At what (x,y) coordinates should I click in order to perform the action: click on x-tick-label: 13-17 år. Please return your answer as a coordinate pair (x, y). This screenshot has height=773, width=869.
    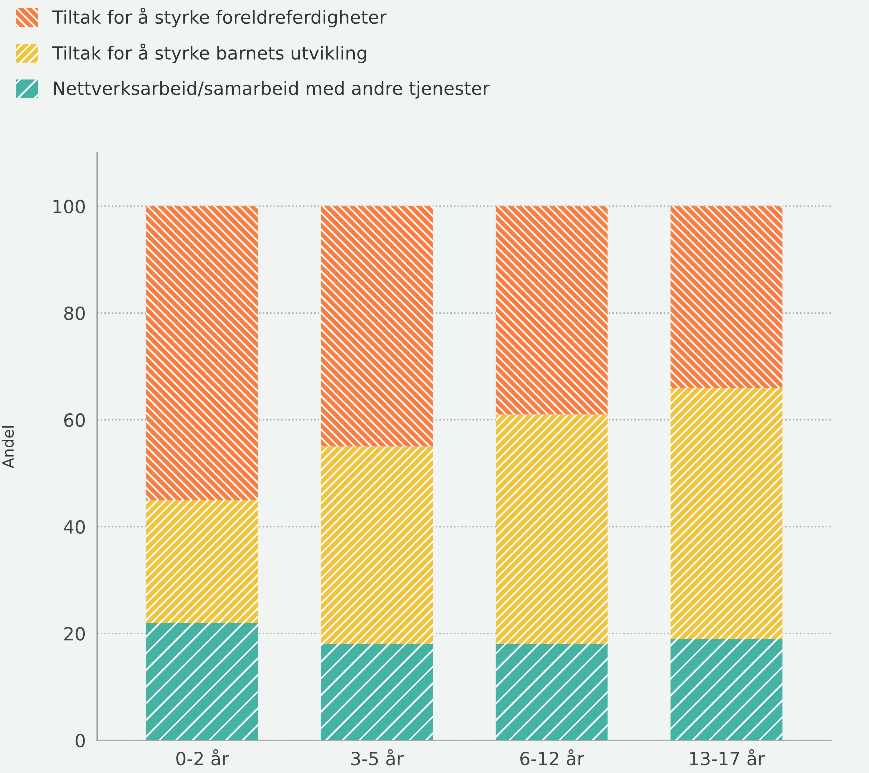
    Looking at the image, I should click on (728, 758).